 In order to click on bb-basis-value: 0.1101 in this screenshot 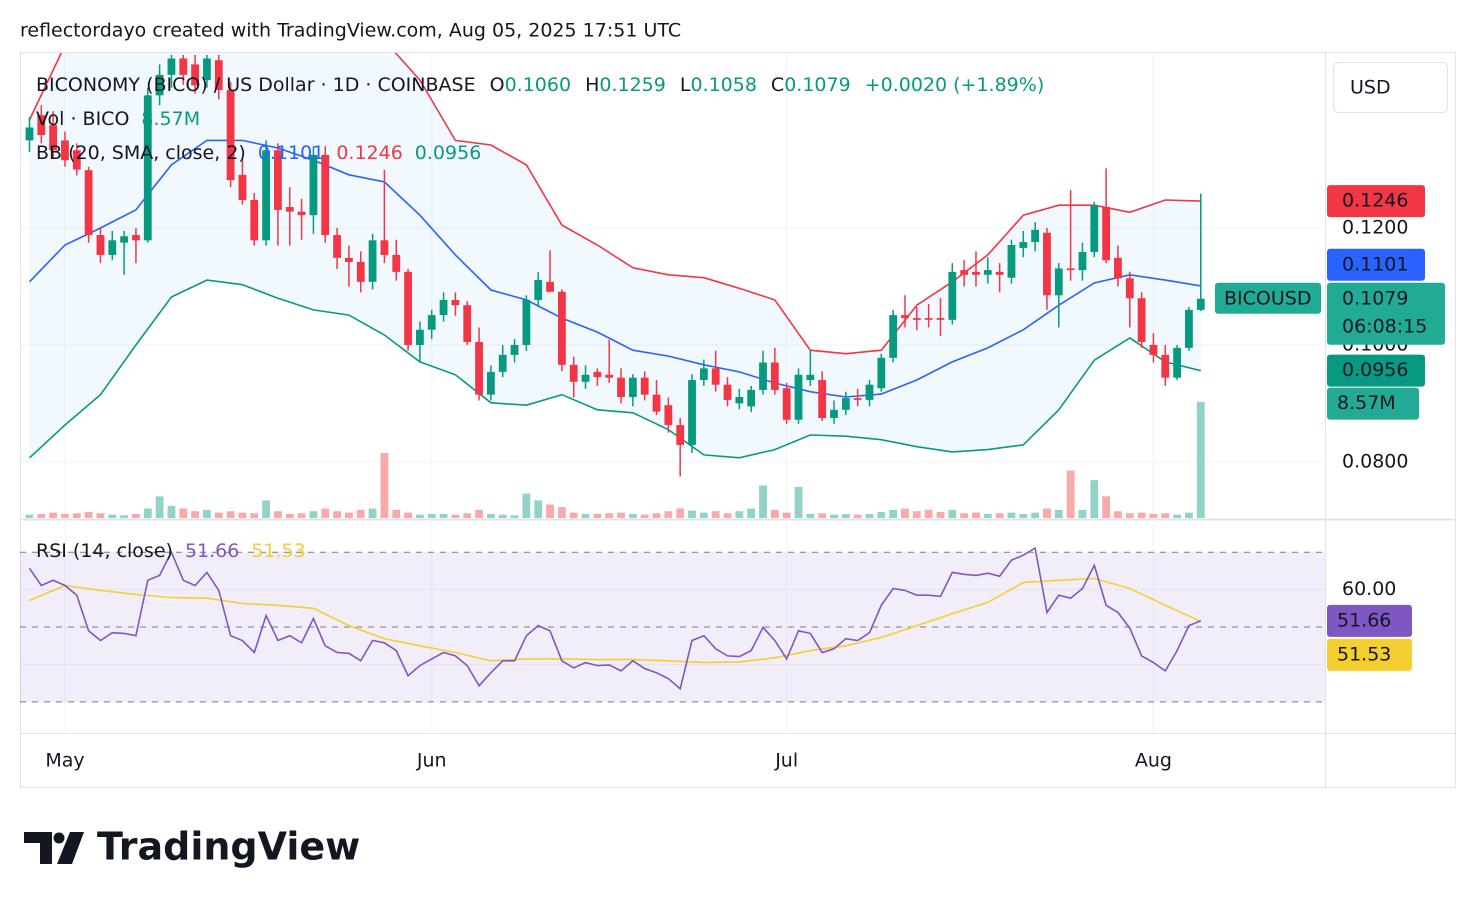, I will do `click(291, 153)`.